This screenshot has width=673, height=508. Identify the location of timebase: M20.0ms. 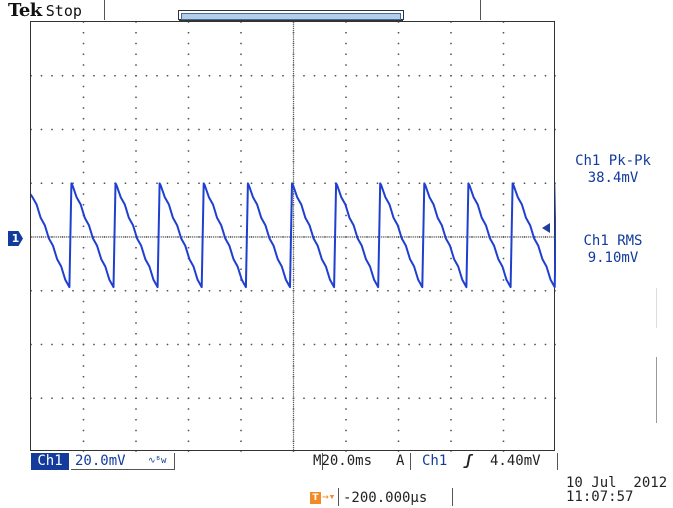
(342, 461).